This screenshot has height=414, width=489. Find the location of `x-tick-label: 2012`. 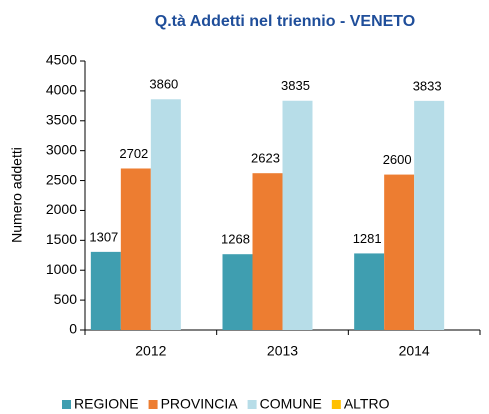

x-tick-label: 2012 is located at coordinates (150, 351).